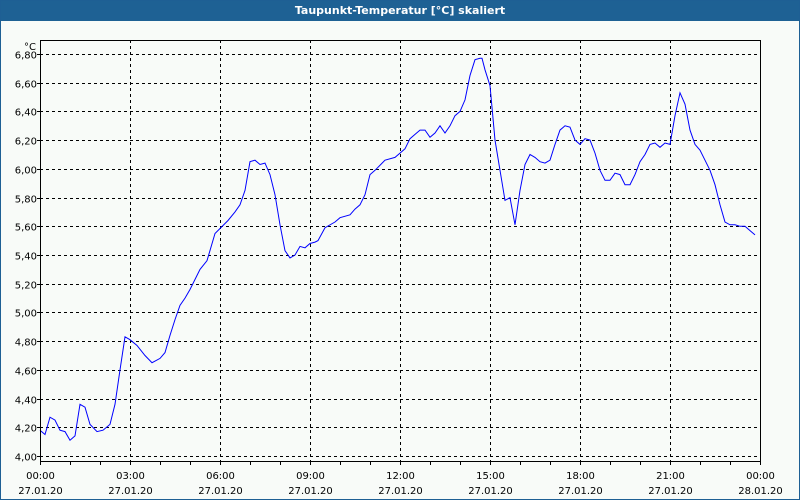  Describe the element at coordinates (26, 113) in the screenshot. I see `y-tick-label: 6,40` at that location.